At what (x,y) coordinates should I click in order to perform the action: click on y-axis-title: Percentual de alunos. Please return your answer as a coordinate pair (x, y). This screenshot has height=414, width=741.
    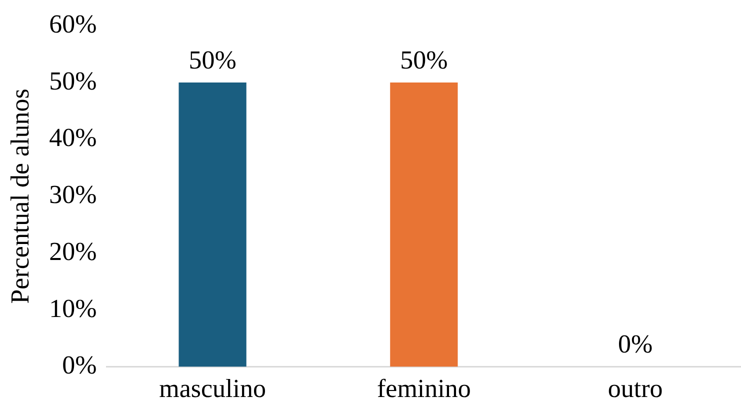
    Looking at the image, I should click on (19, 196).